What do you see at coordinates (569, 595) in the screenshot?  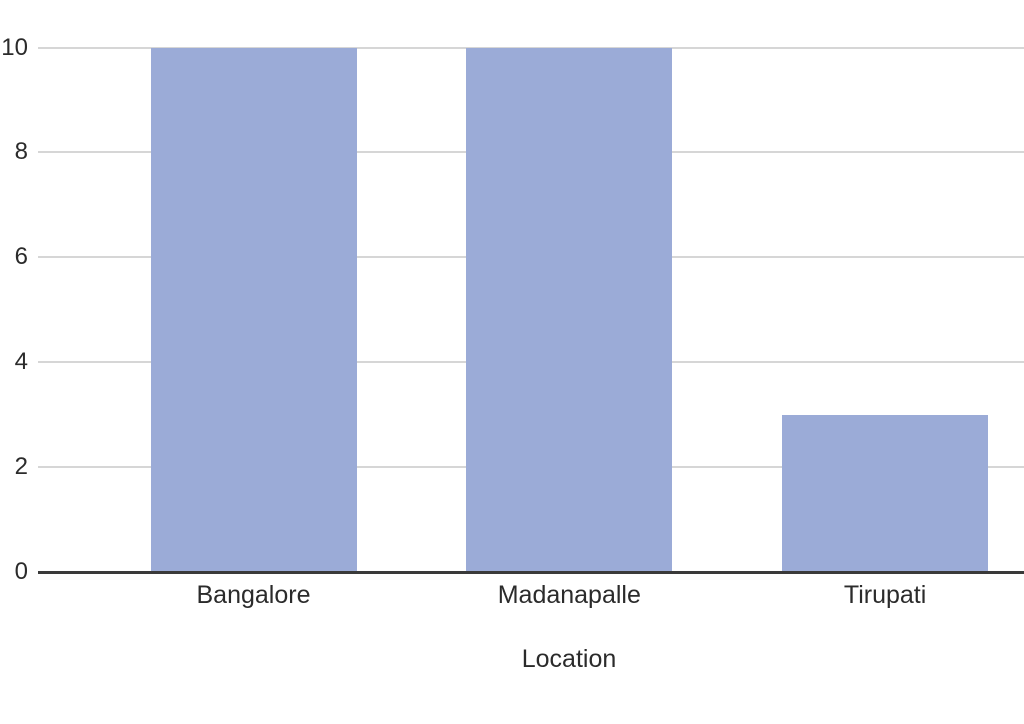 I see `x-category-label-madanapalle: Madanapalle` at bounding box center [569, 595].